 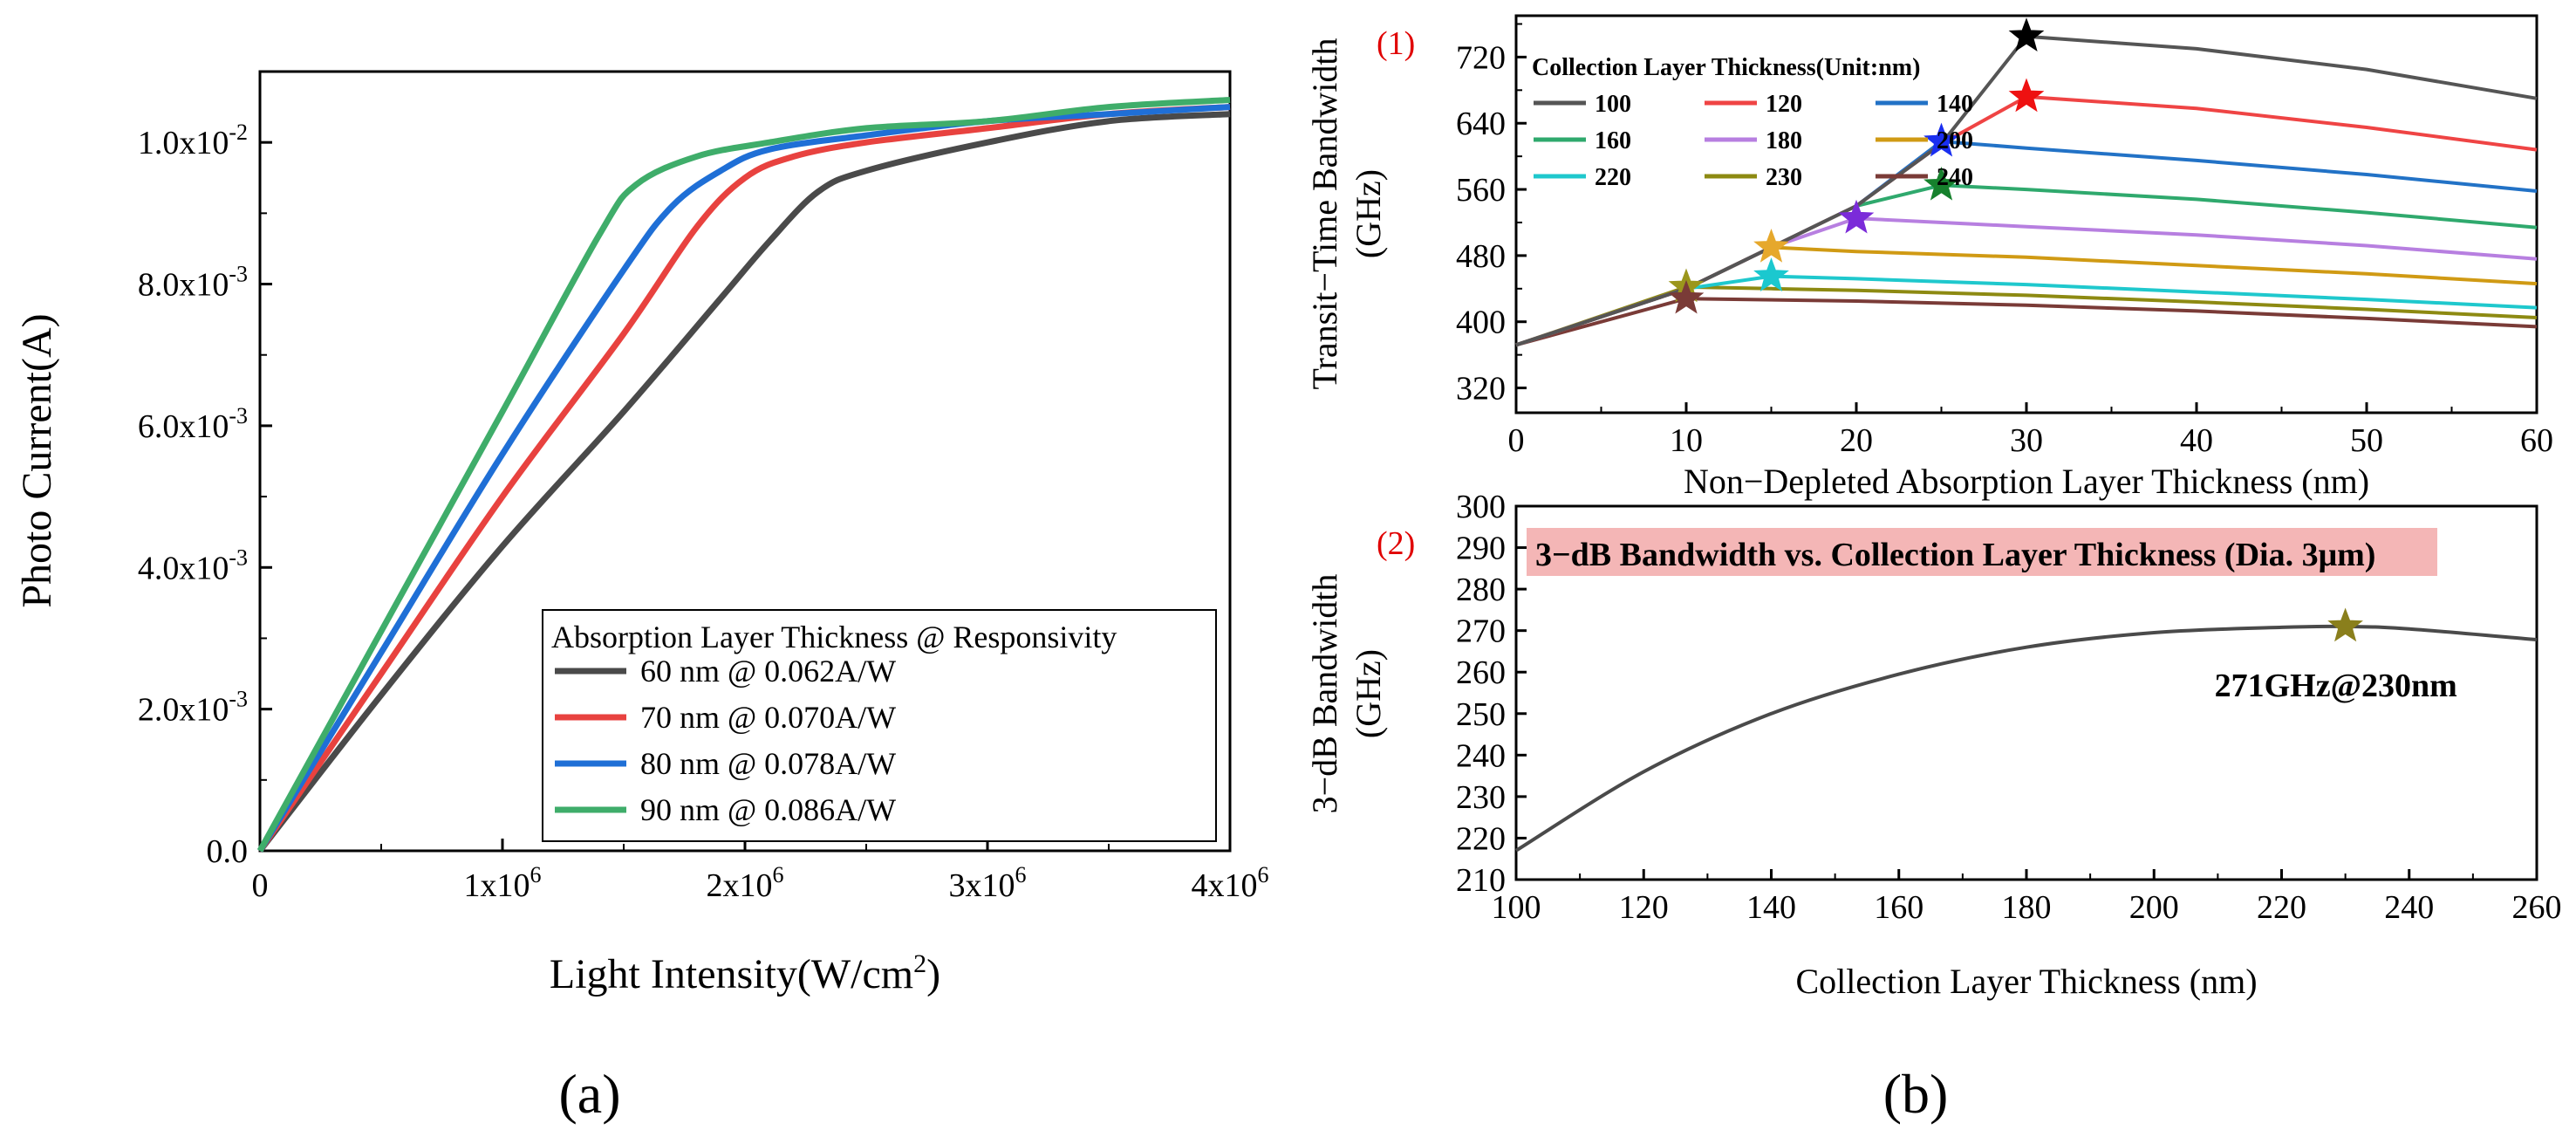 What do you see at coordinates (1481, 549) in the screenshot?
I see `y-tick-label: 290` at bounding box center [1481, 549].